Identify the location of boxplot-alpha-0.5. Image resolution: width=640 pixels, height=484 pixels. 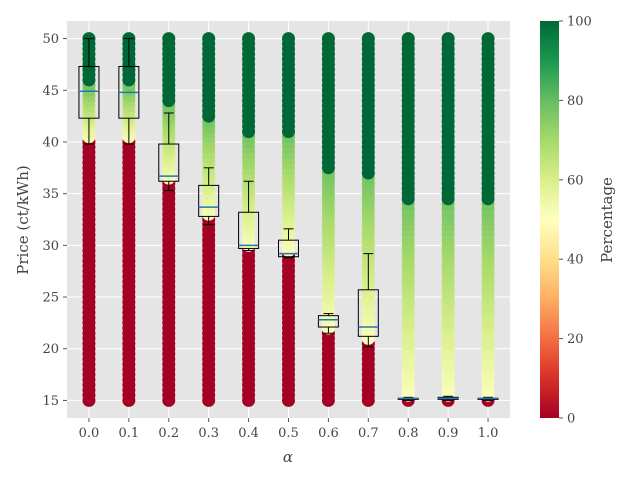
(288, 243).